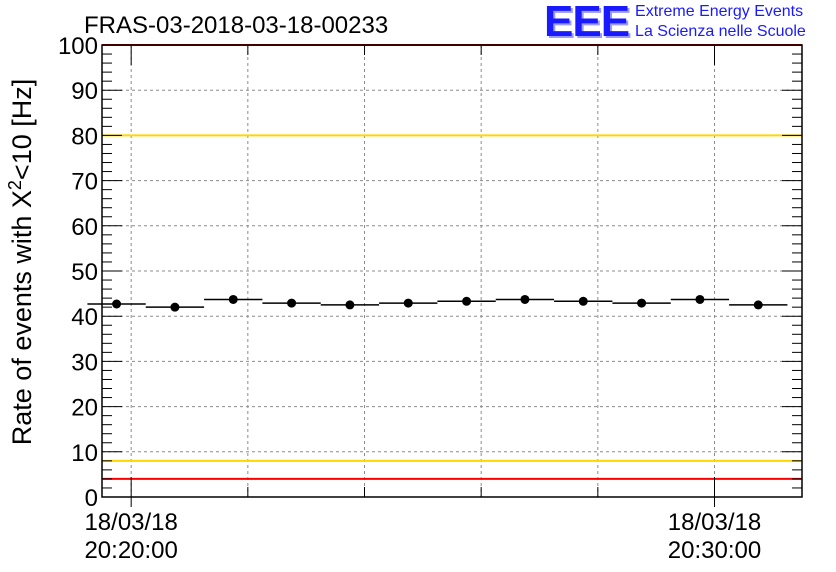 This screenshot has height=572, width=836. What do you see at coordinates (84, 272) in the screenshot?
I see `y-tick-label: 50` at bounding box center [84, 272].